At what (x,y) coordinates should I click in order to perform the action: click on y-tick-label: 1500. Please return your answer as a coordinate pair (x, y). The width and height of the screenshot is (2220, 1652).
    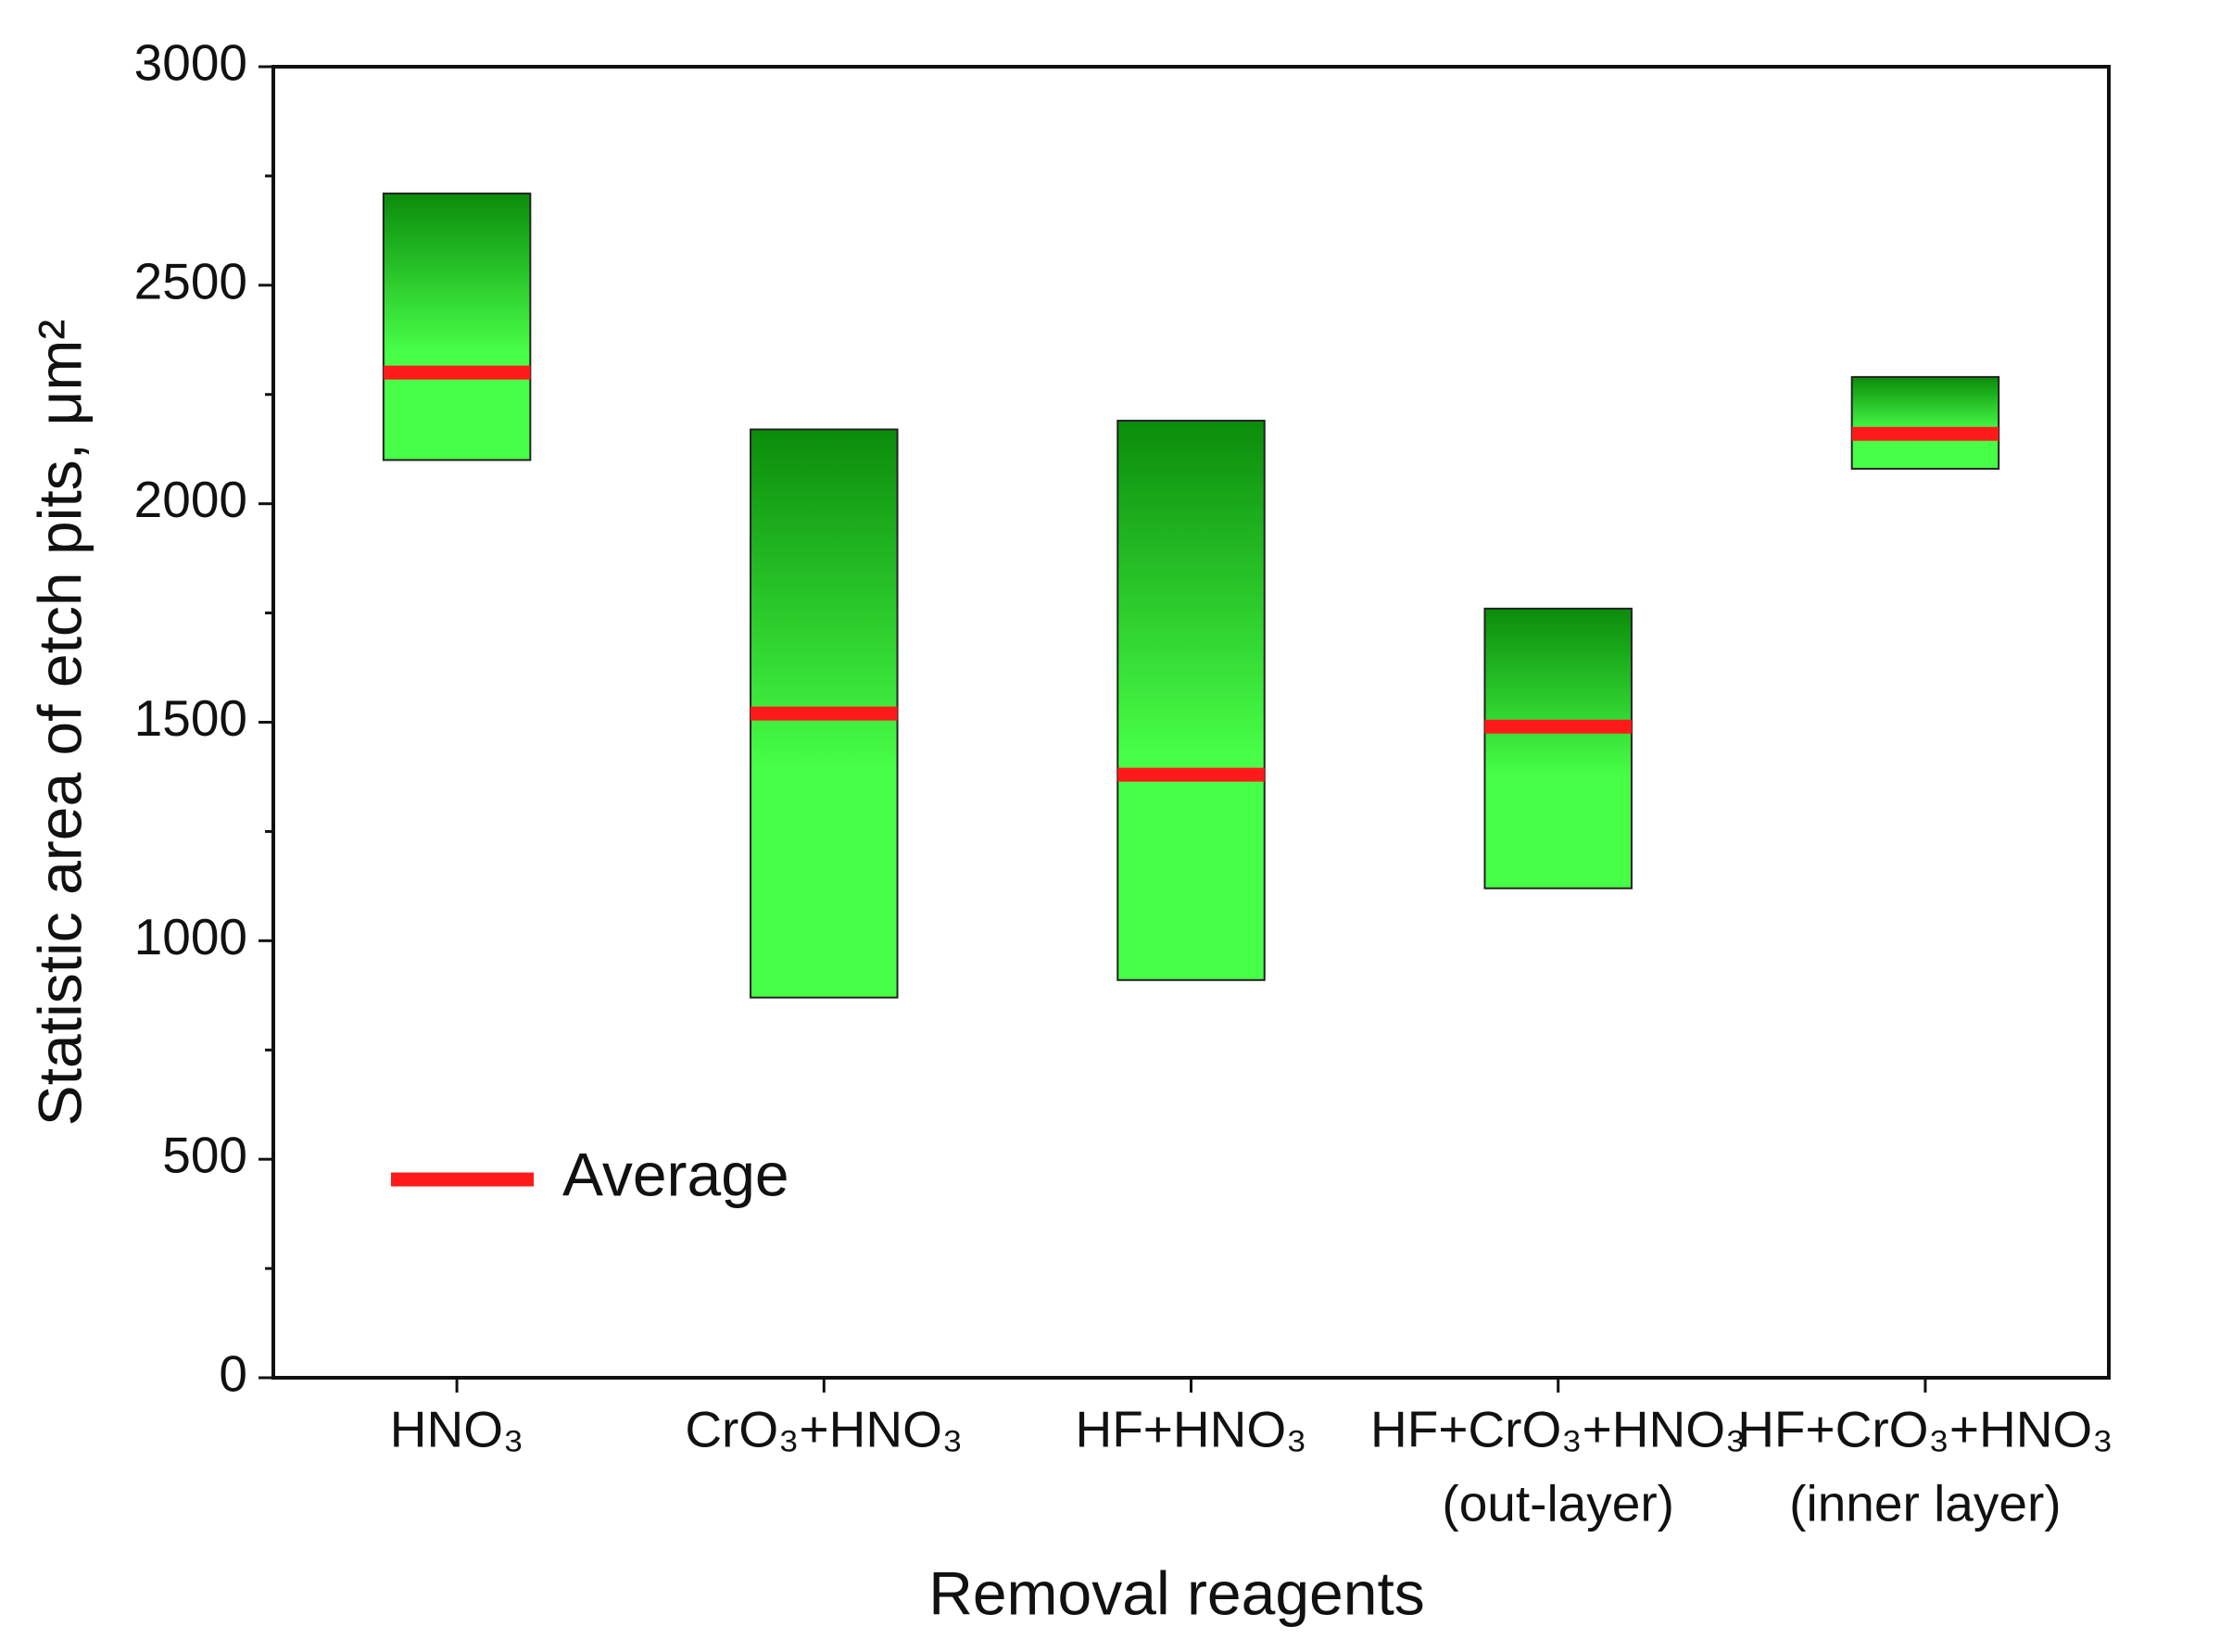
    Looking at the image, I should click on (190, 718).